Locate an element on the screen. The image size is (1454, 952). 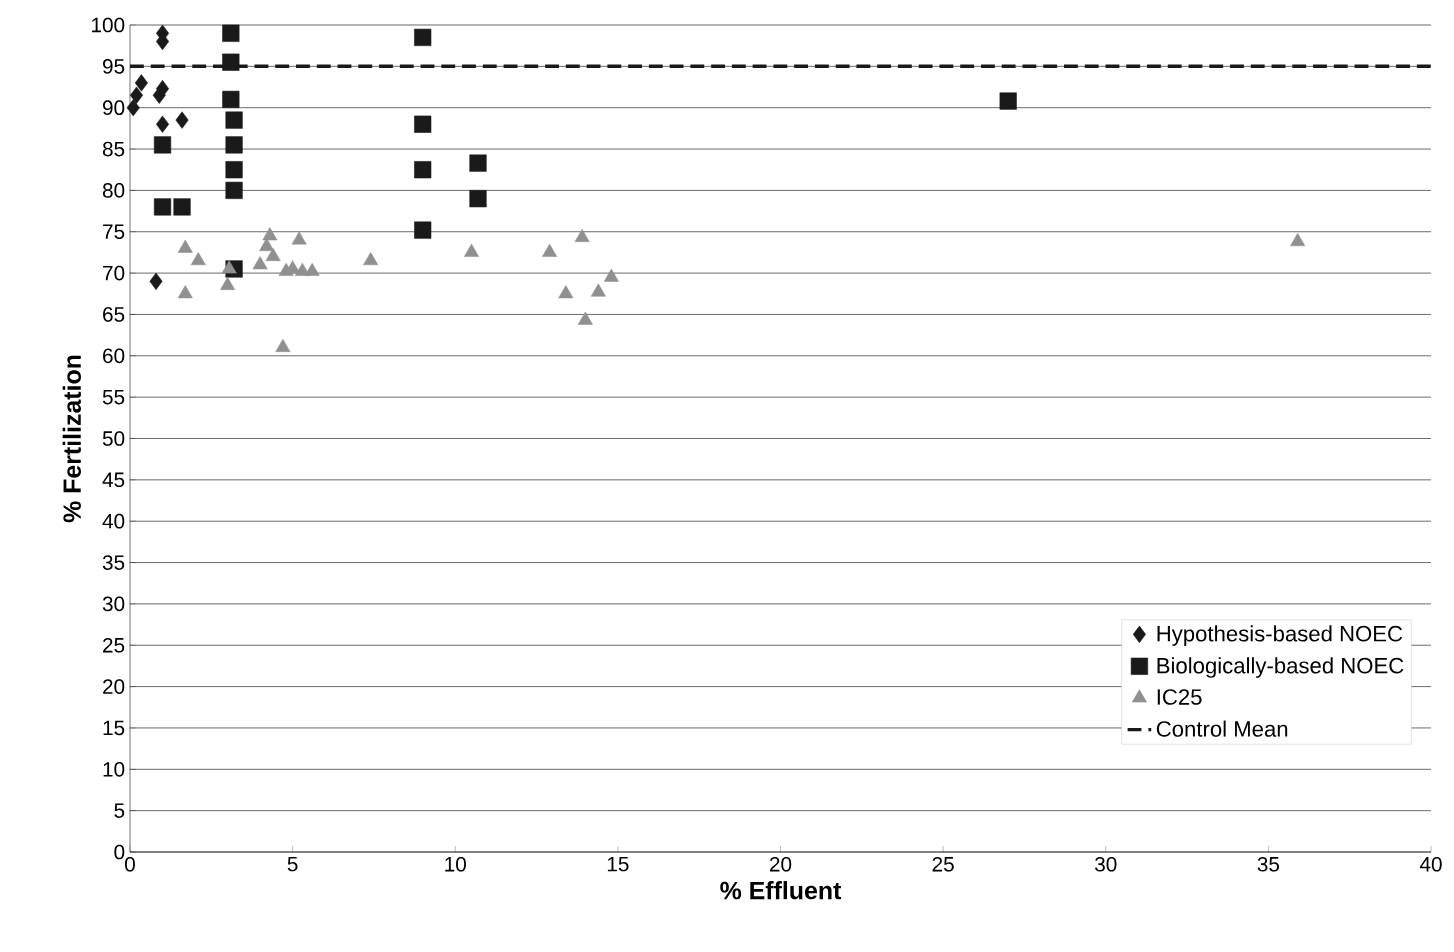
y-tick-label: 85 is located at coordinates (113, 149).